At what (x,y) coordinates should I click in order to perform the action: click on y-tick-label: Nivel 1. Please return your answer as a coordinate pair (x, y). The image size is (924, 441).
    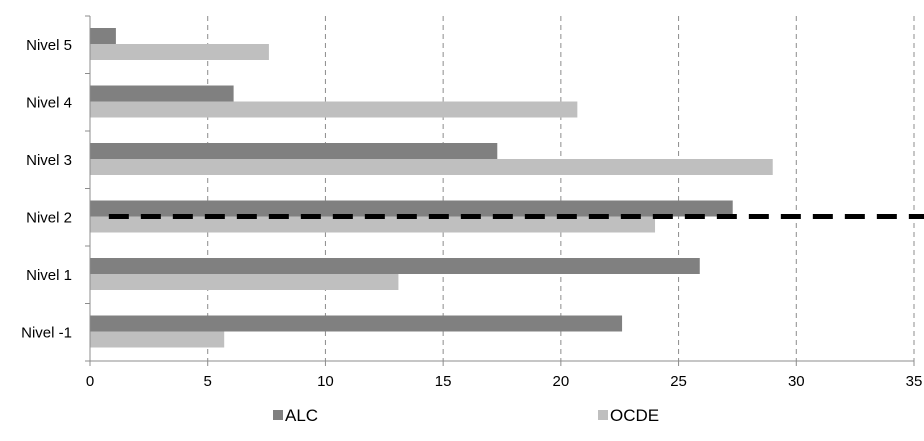
    Looking at the image, I should click on (49, 275).